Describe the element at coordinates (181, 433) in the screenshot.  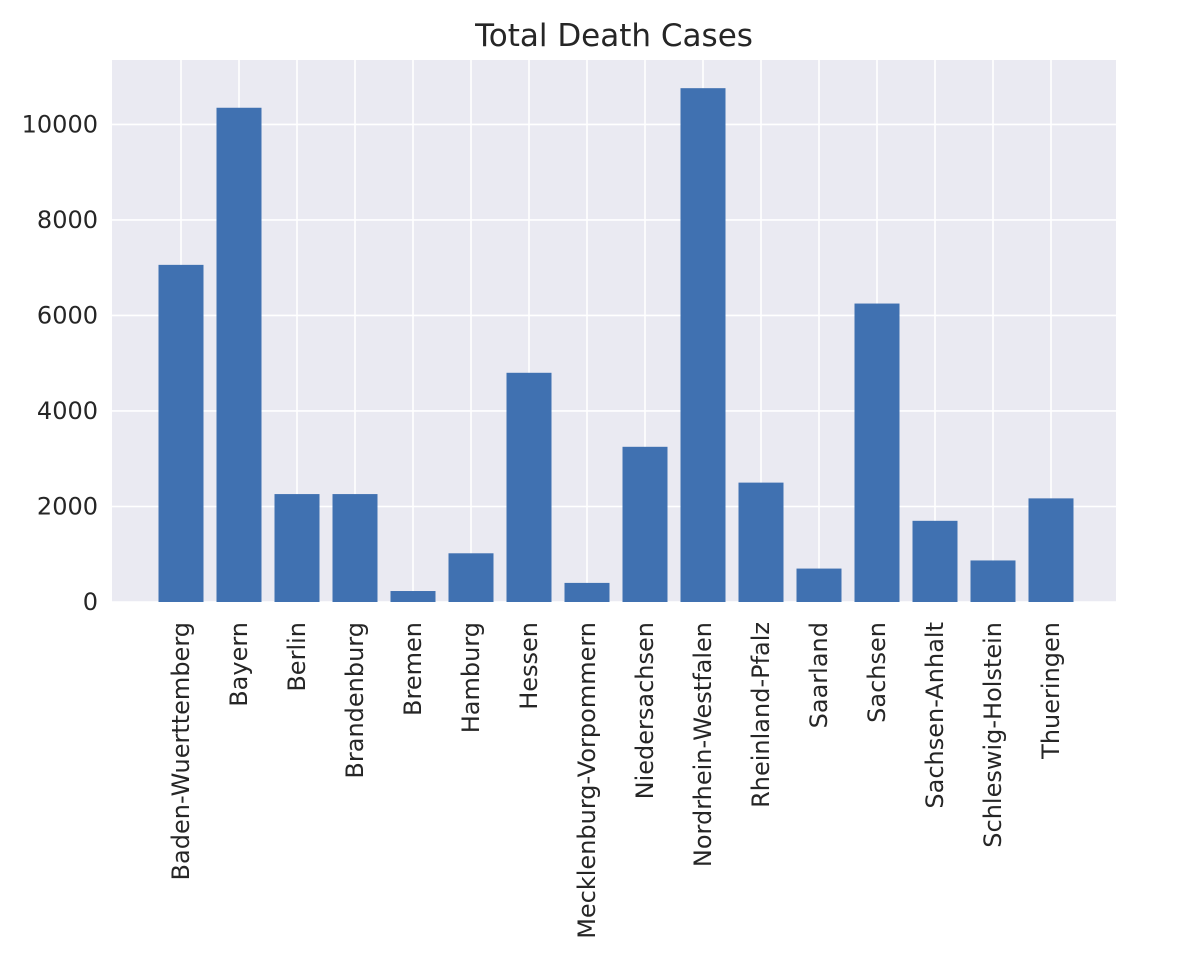
I see `bar-baden-wuerttemberg` at that location.